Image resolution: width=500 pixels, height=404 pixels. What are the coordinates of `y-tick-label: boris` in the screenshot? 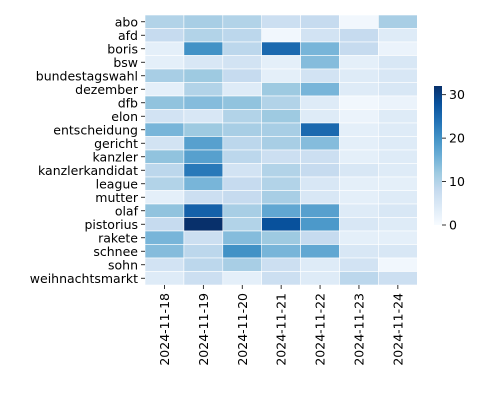 It's located at (122, 48).